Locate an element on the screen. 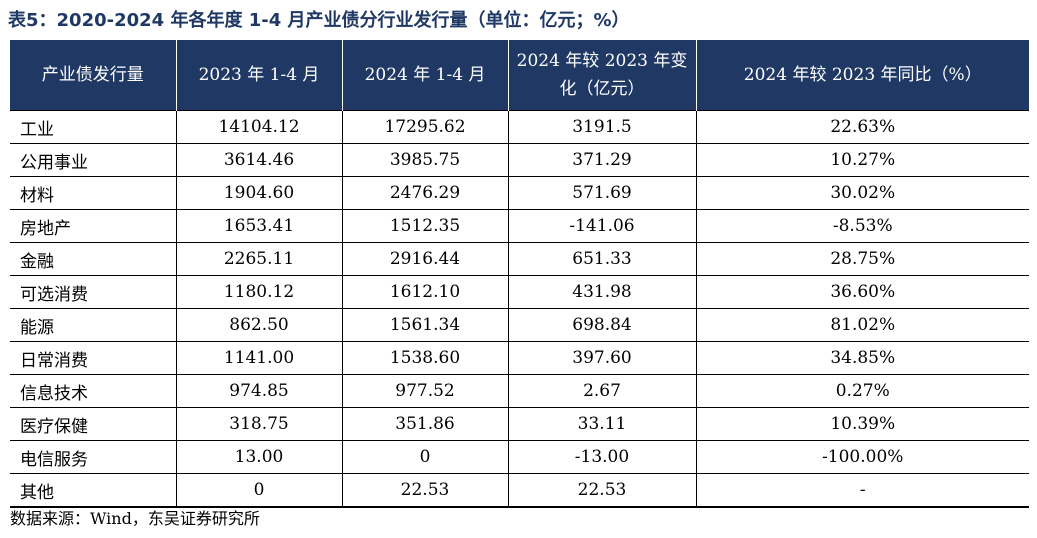  header-change: 2024 年较 2023 年变化（亿元） is located at coordinates (601, 75).